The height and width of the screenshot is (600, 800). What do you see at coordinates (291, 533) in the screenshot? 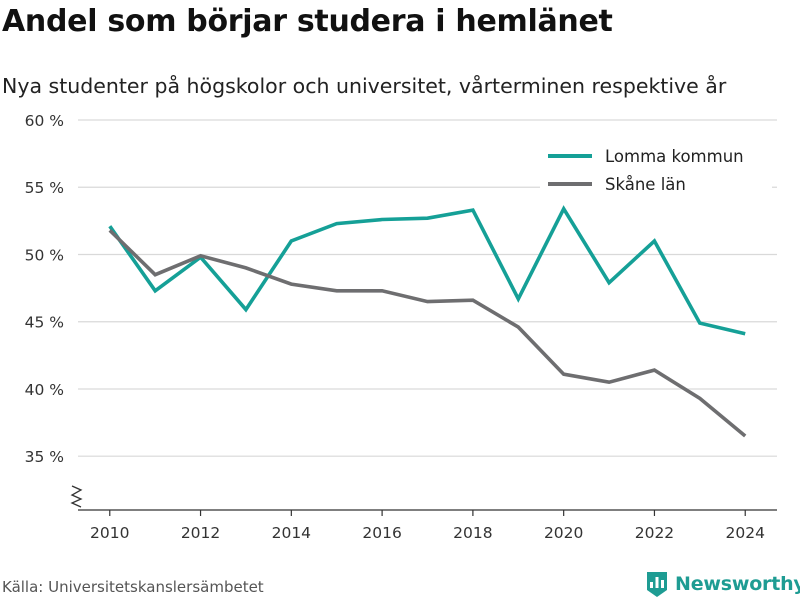
I see `x-tick-label: 2014` at bounding box center [291, 533].